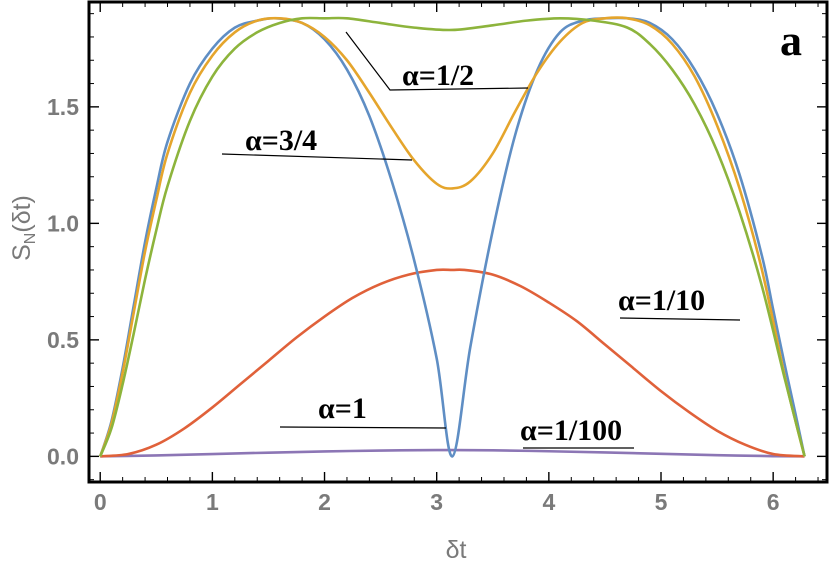  What do you see at coordinates (436, 502) in the screenshot?
I see `x-tick-label: 3` at bounding box center [436, 502].